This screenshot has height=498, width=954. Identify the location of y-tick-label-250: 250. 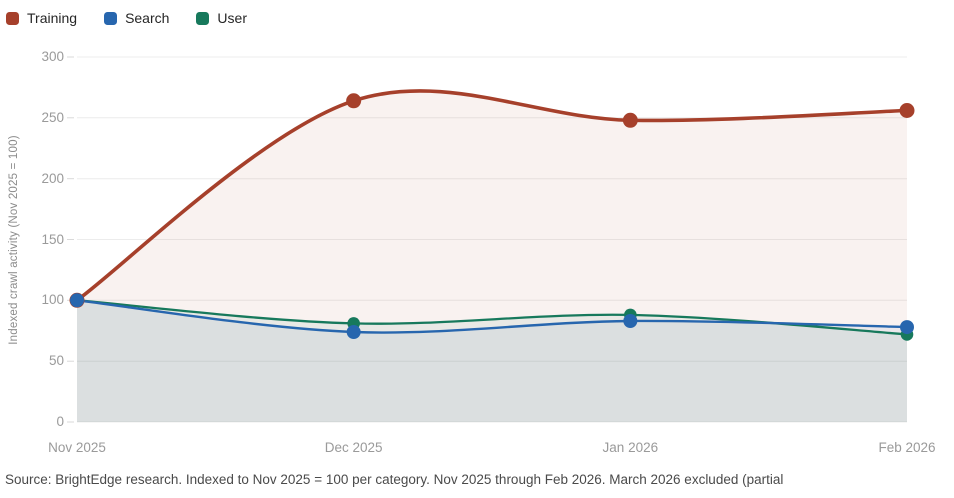
(52, 117).